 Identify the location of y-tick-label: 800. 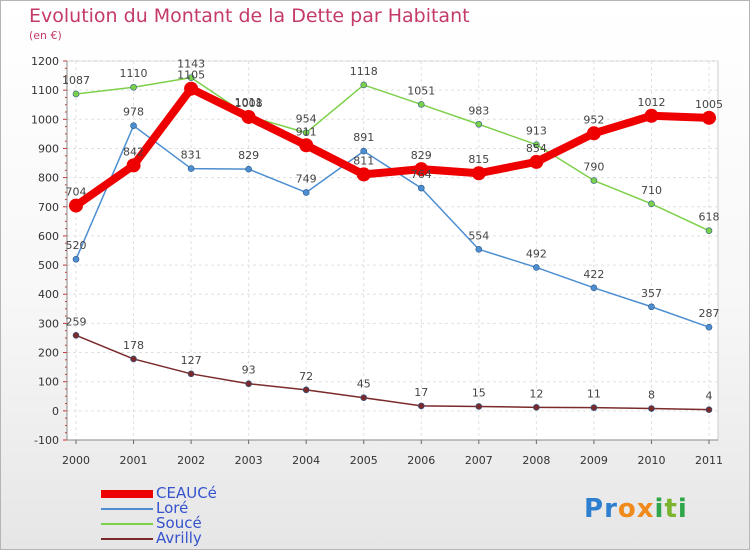
(48, 178).